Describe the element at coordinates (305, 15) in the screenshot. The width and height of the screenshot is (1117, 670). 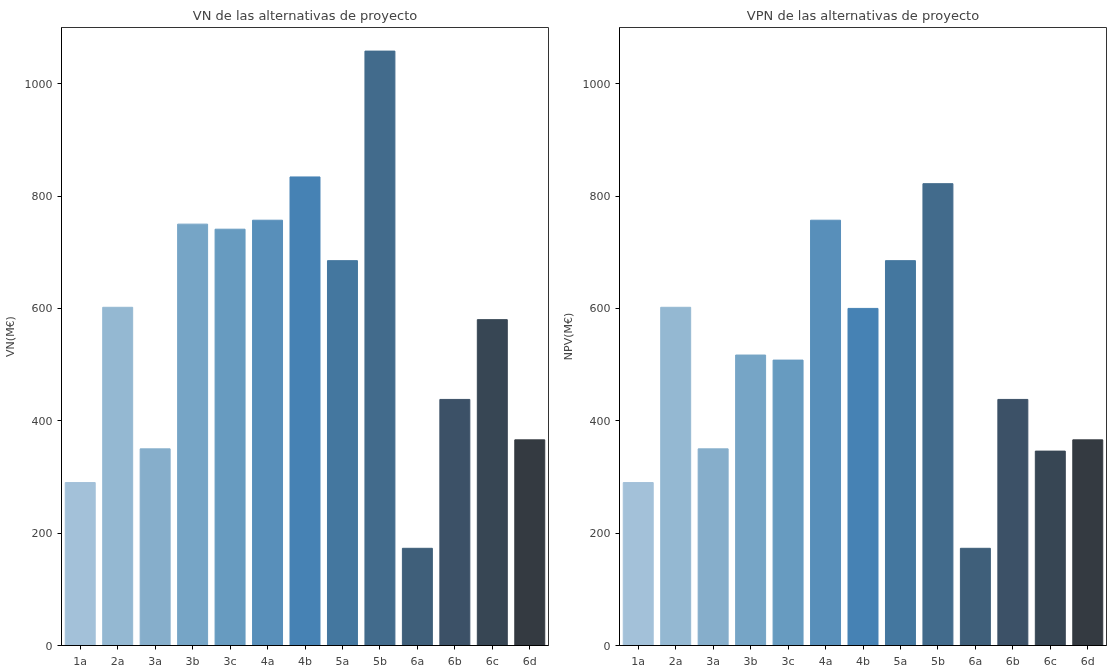
I see `chart-title: VN de las alternativas de proyecto` at that location.